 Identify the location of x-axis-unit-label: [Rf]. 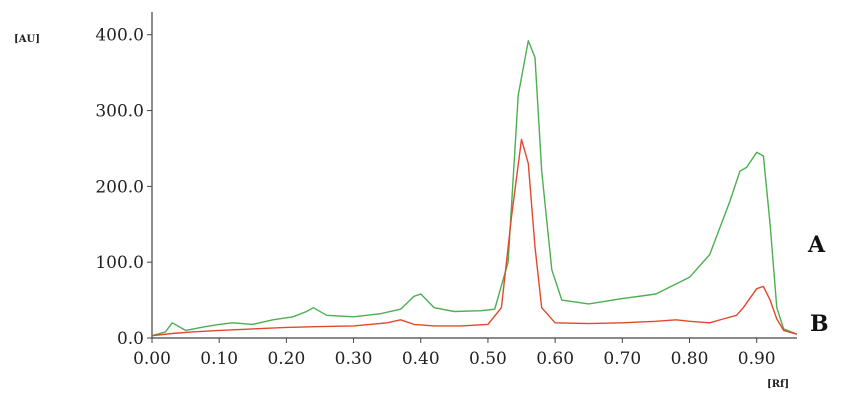
(778, 384).